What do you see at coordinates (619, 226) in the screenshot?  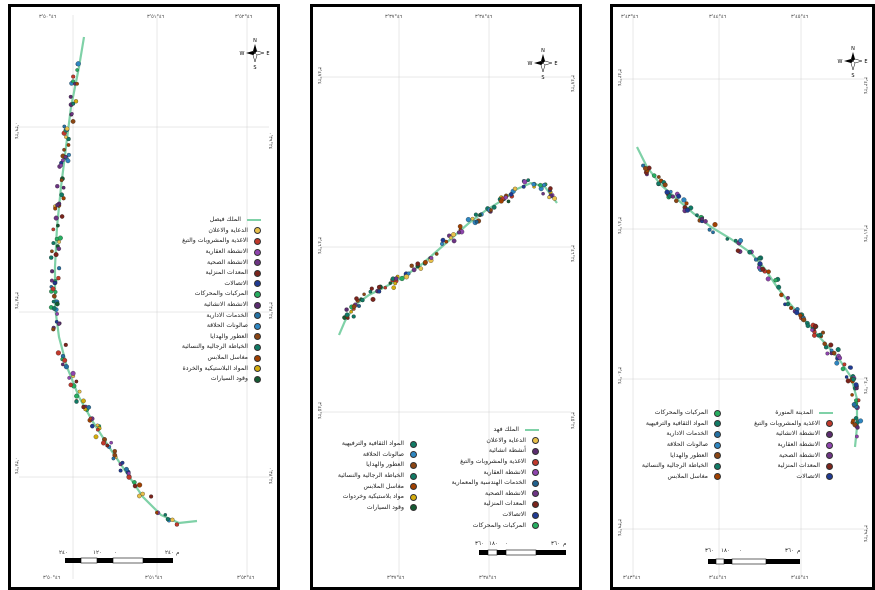 I see `left-tick: ٢٤°٤١'٣` at bounding box center [619, 226].